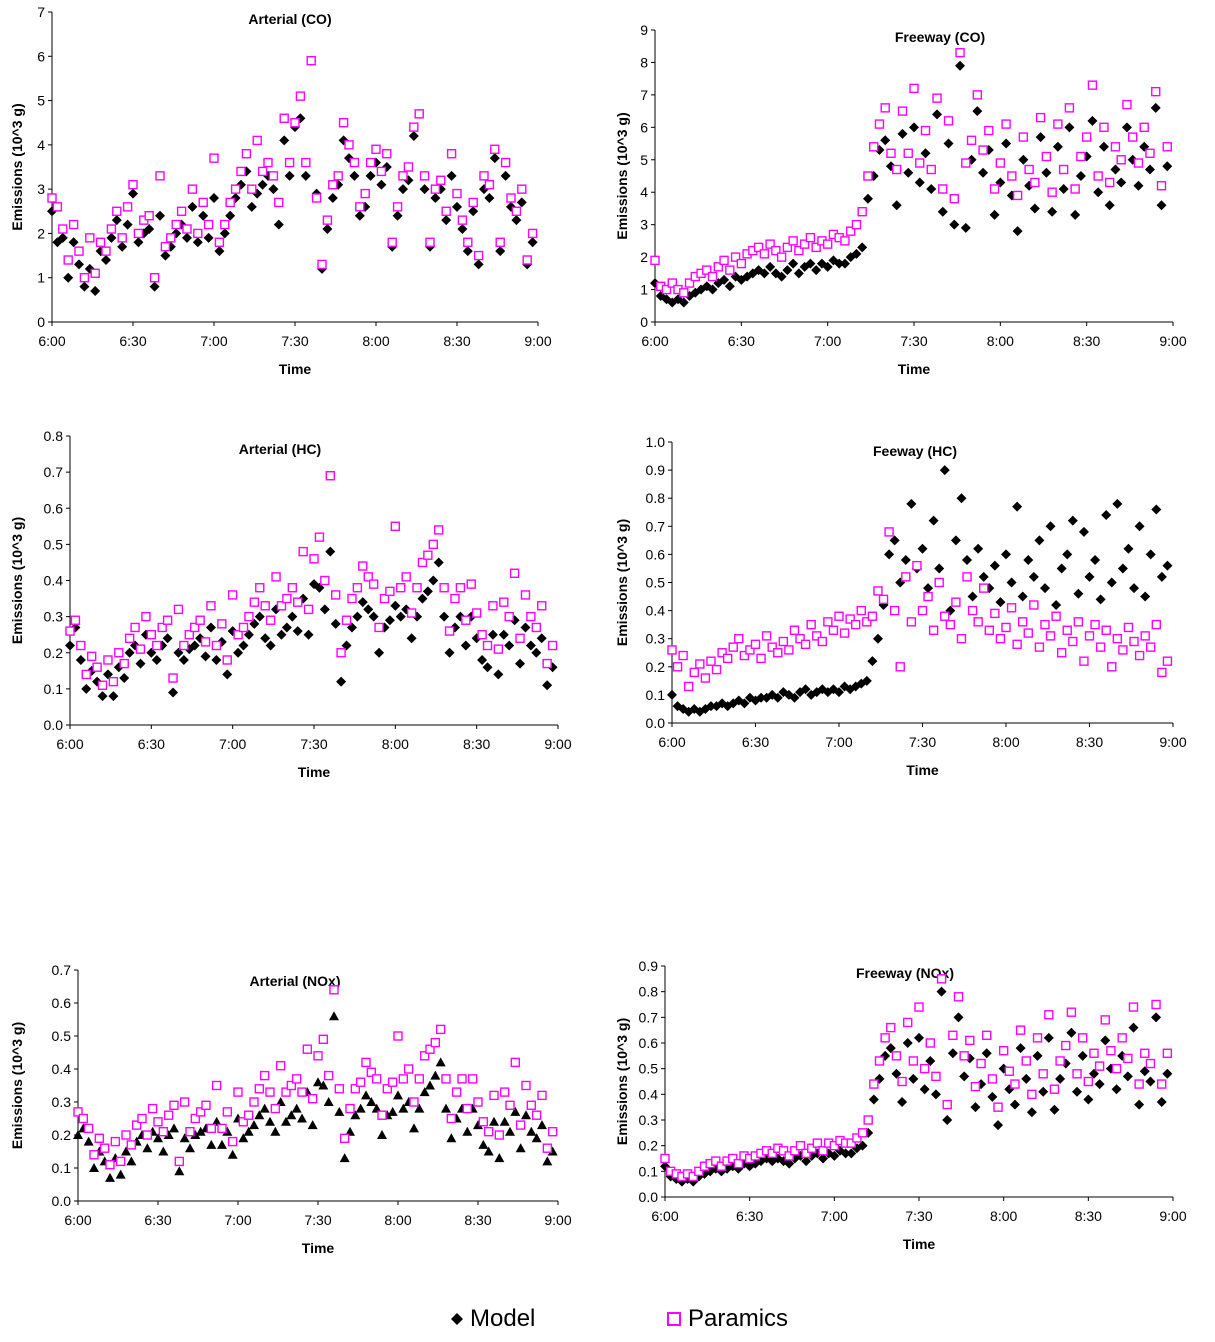 The width and height of the screenshot is (1215, 1342). Describe the element at coordinates (62, 970) in the screenshot. I see `y-tick-label: 0.7` at that location.